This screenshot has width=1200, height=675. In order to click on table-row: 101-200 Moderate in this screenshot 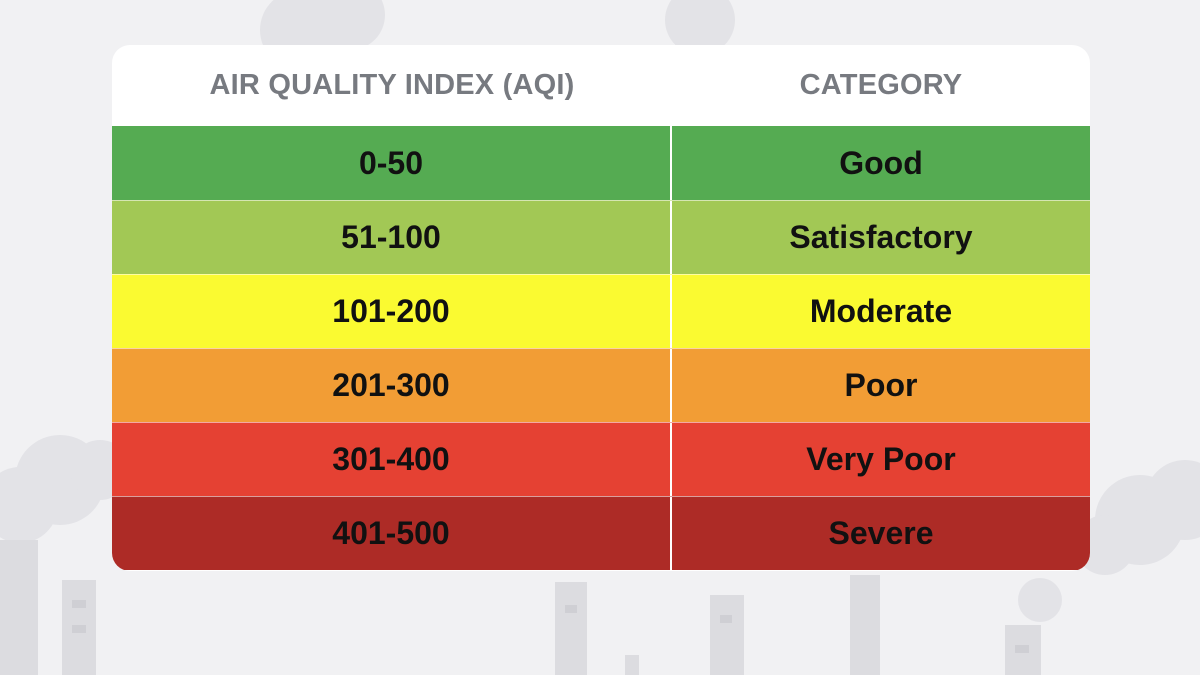, I will do `click(601, 311)`.